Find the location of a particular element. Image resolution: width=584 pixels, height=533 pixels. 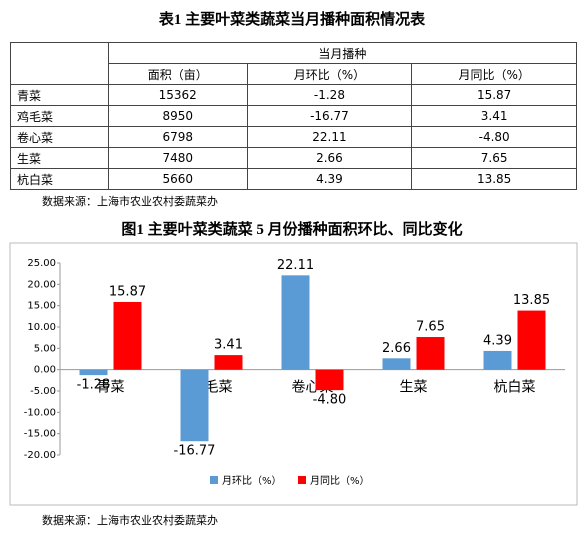

y-tick-label: 10.00 is located at coordinates (41, 327).